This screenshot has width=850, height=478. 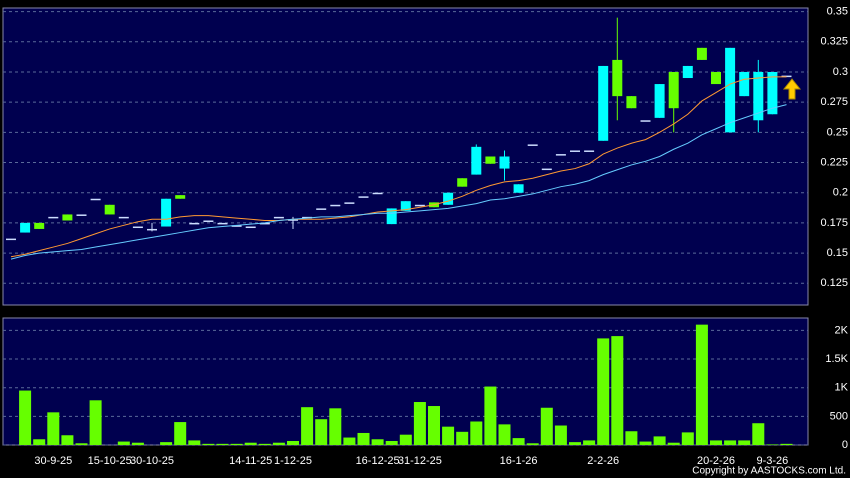 What do you see at coordinates (840, 72) in the screenshot?
I see `y-tick-label: 0.3` at bounding box center [840, 72].